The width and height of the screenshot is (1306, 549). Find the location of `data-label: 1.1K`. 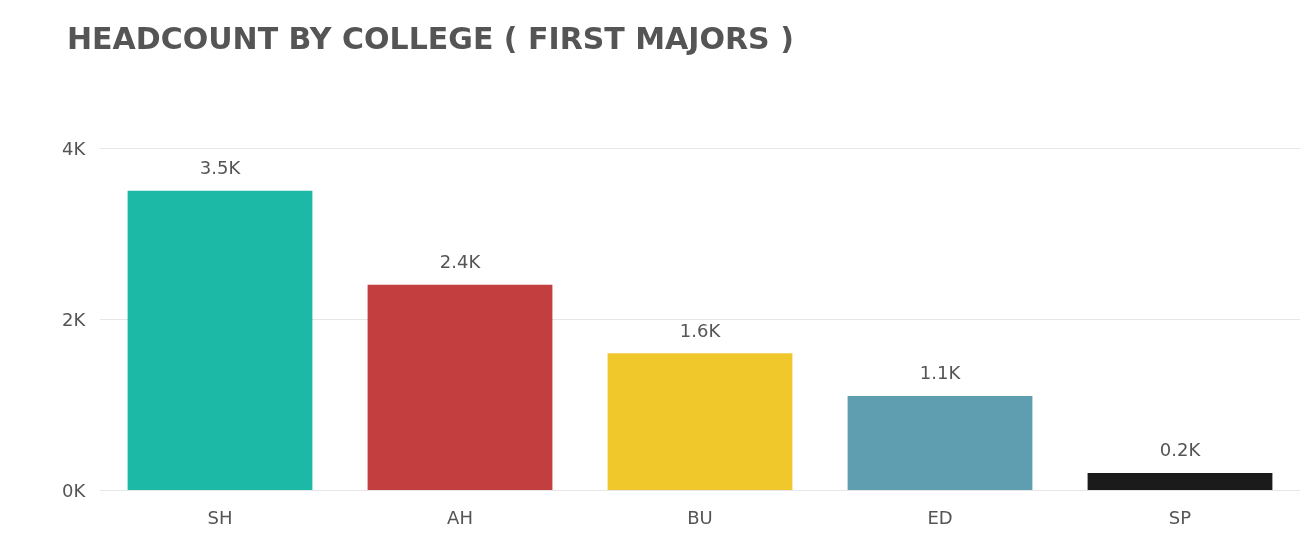

data-label: 1.1K is located at coordinates (940, 373).